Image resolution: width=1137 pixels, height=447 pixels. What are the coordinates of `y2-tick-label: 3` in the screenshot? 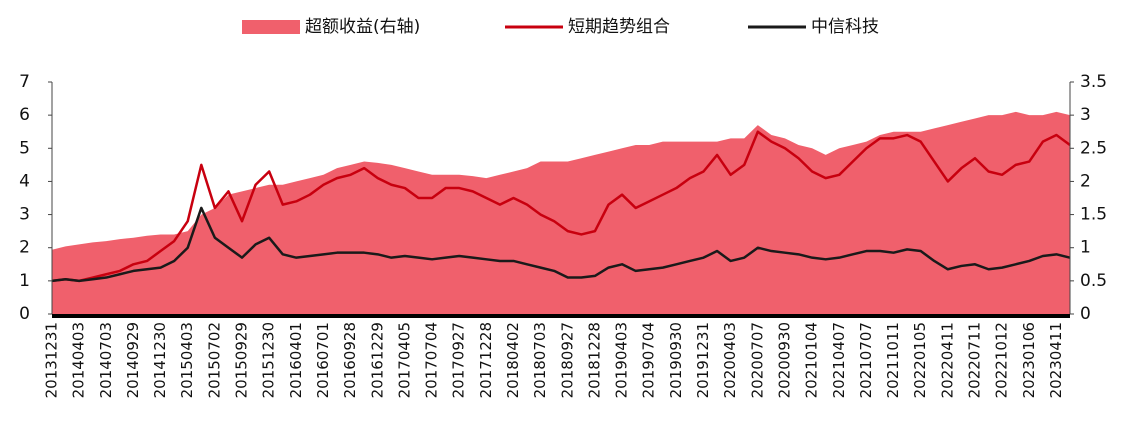 It's located at (1085, 115).